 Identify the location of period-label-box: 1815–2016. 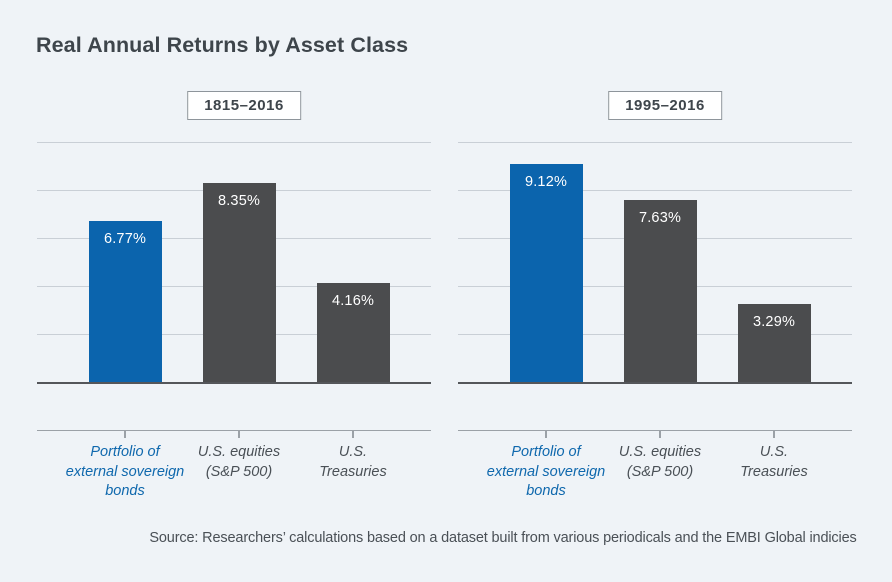
(244, 105).